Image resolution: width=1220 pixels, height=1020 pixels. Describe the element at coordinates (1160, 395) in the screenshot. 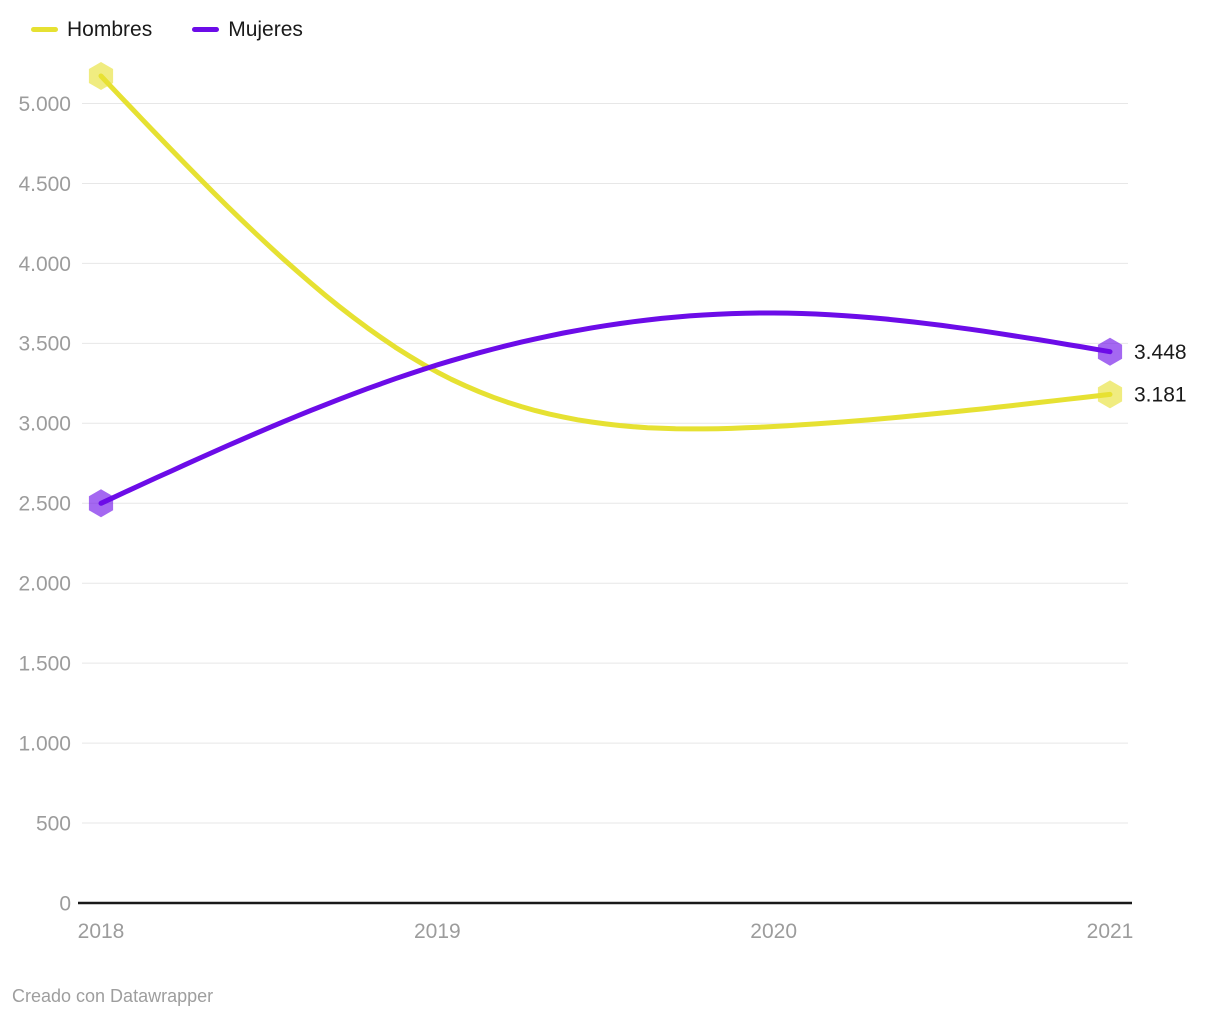

I see `value-label-hombres: 3.181` at that location.